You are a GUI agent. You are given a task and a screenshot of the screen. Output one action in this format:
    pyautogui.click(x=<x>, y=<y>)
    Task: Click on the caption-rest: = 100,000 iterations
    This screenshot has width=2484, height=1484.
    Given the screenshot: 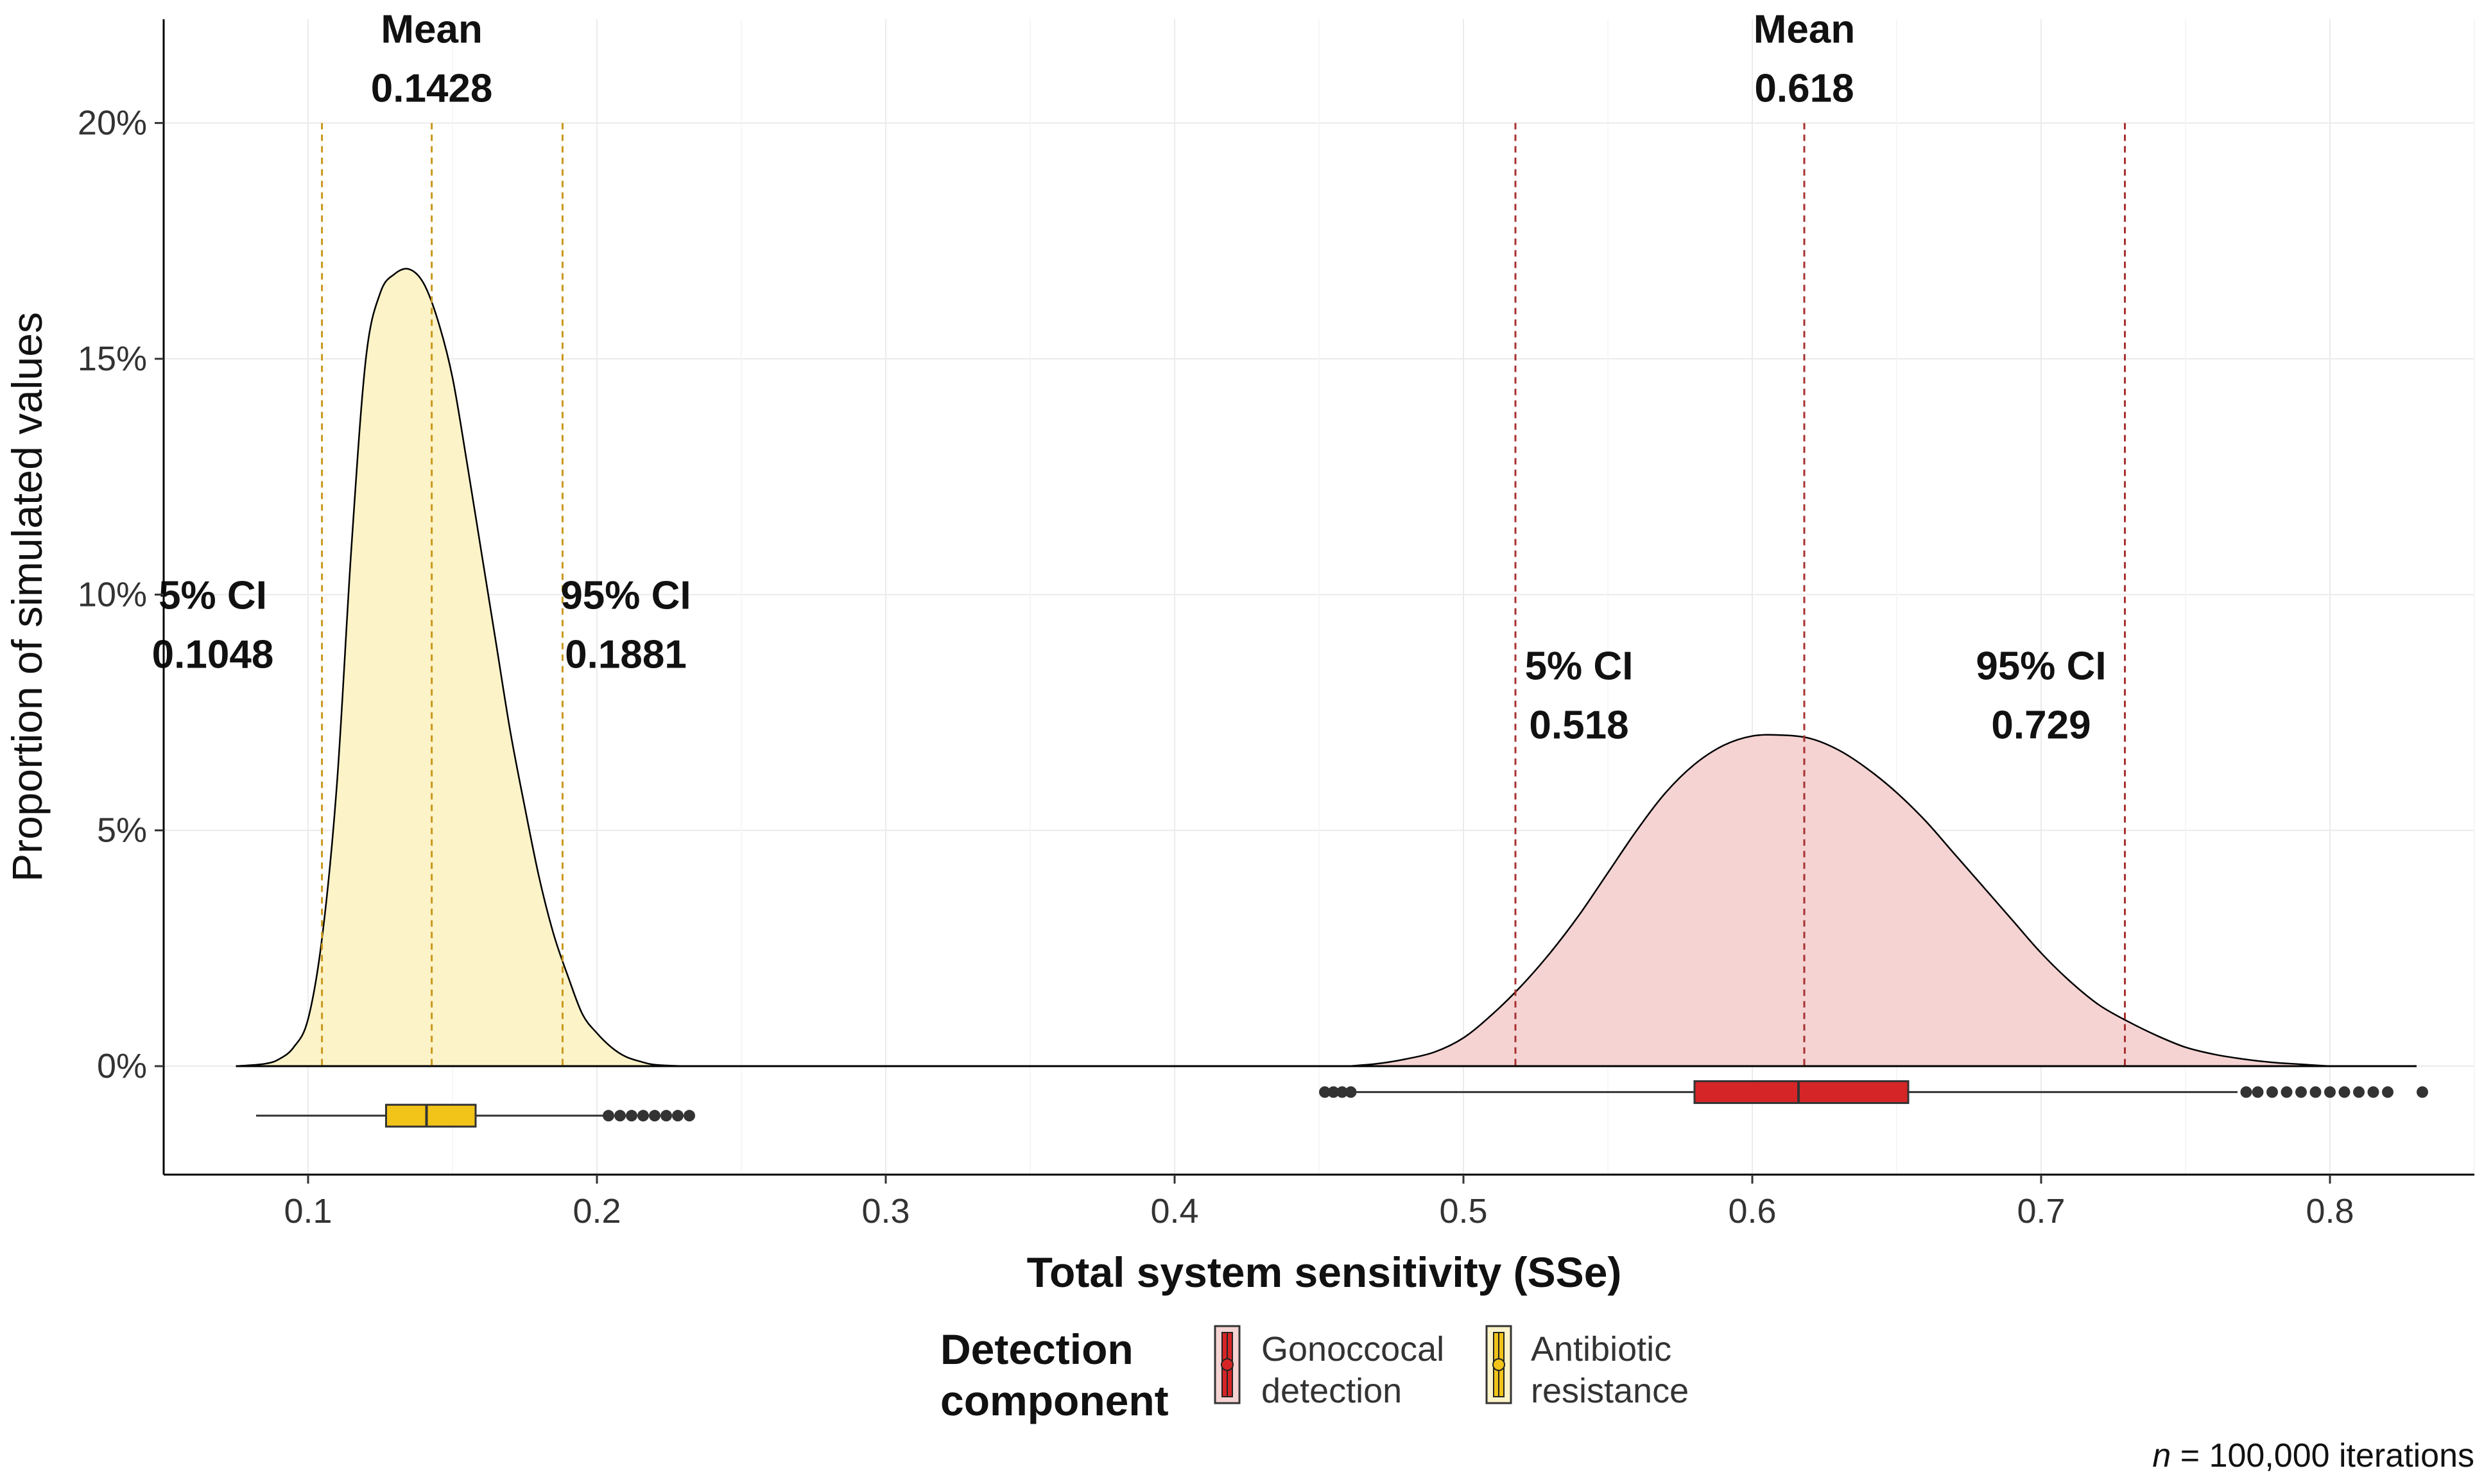 What is the action you would take?
    pyautogui.click(x=2322, y=1455)
    